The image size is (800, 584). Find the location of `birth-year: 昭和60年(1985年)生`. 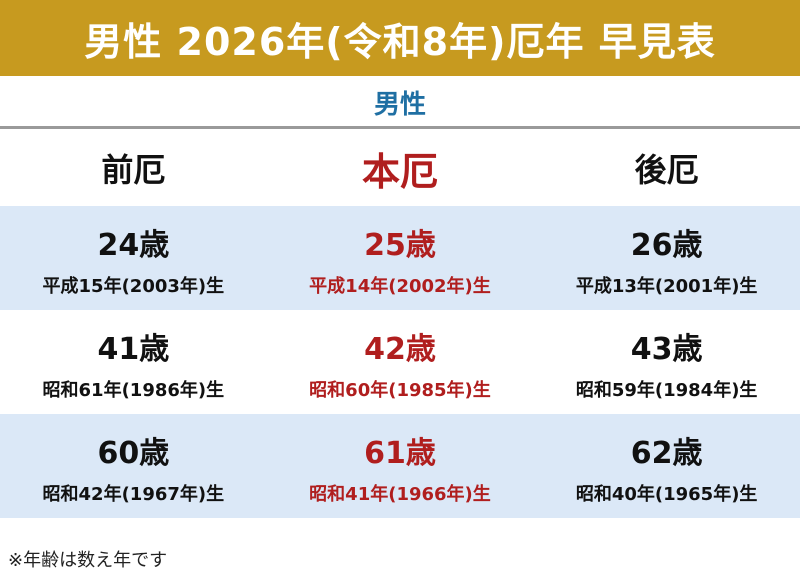

birth-year: 昭和60年(1985年)生 is located at coordinates (400, 390).